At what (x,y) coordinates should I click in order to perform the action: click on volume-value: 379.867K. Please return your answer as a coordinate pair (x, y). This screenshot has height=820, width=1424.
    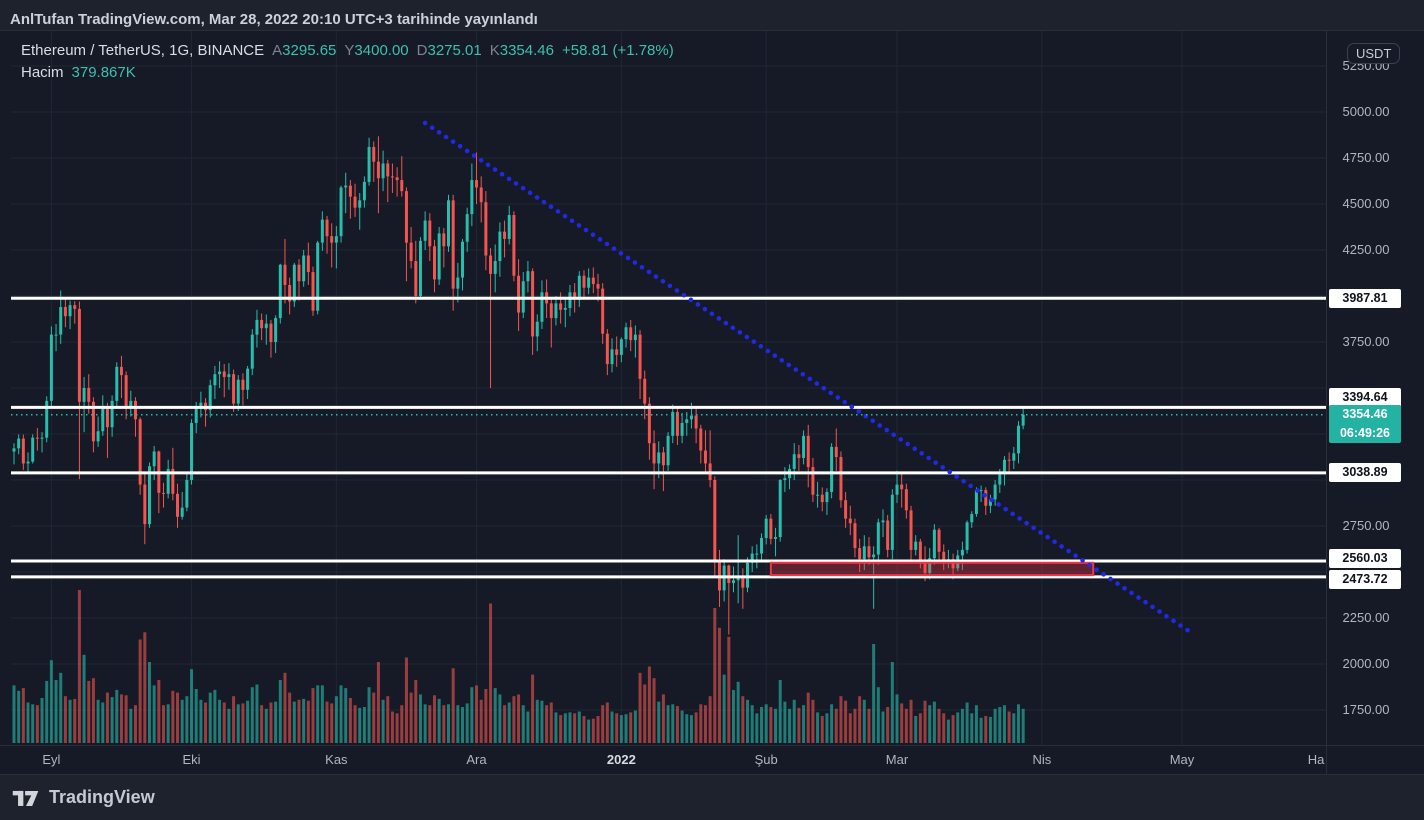
    Looking at the image, I should click on (103, 72).